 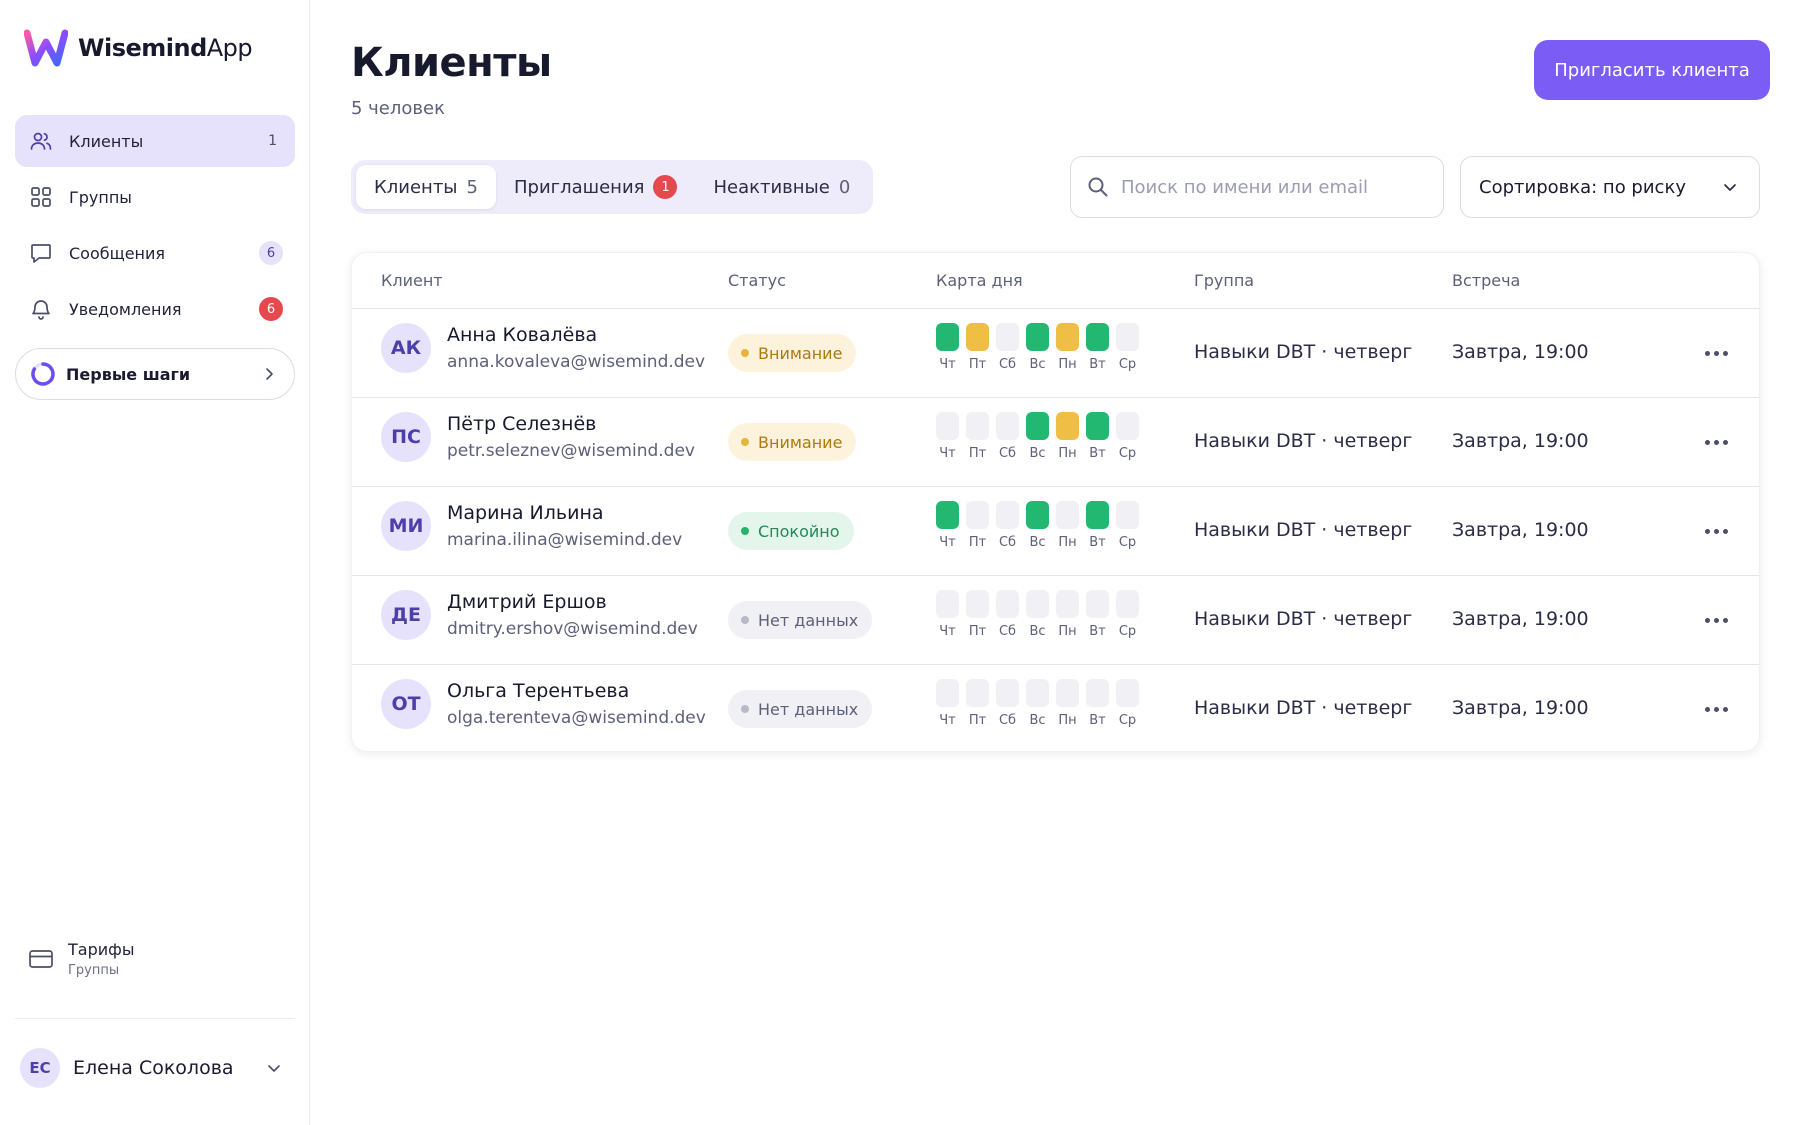 What do you see at coordinates (406, 615) in the screenshot?
I see `avatar: ДЕ` at bounding box center [406, 615].